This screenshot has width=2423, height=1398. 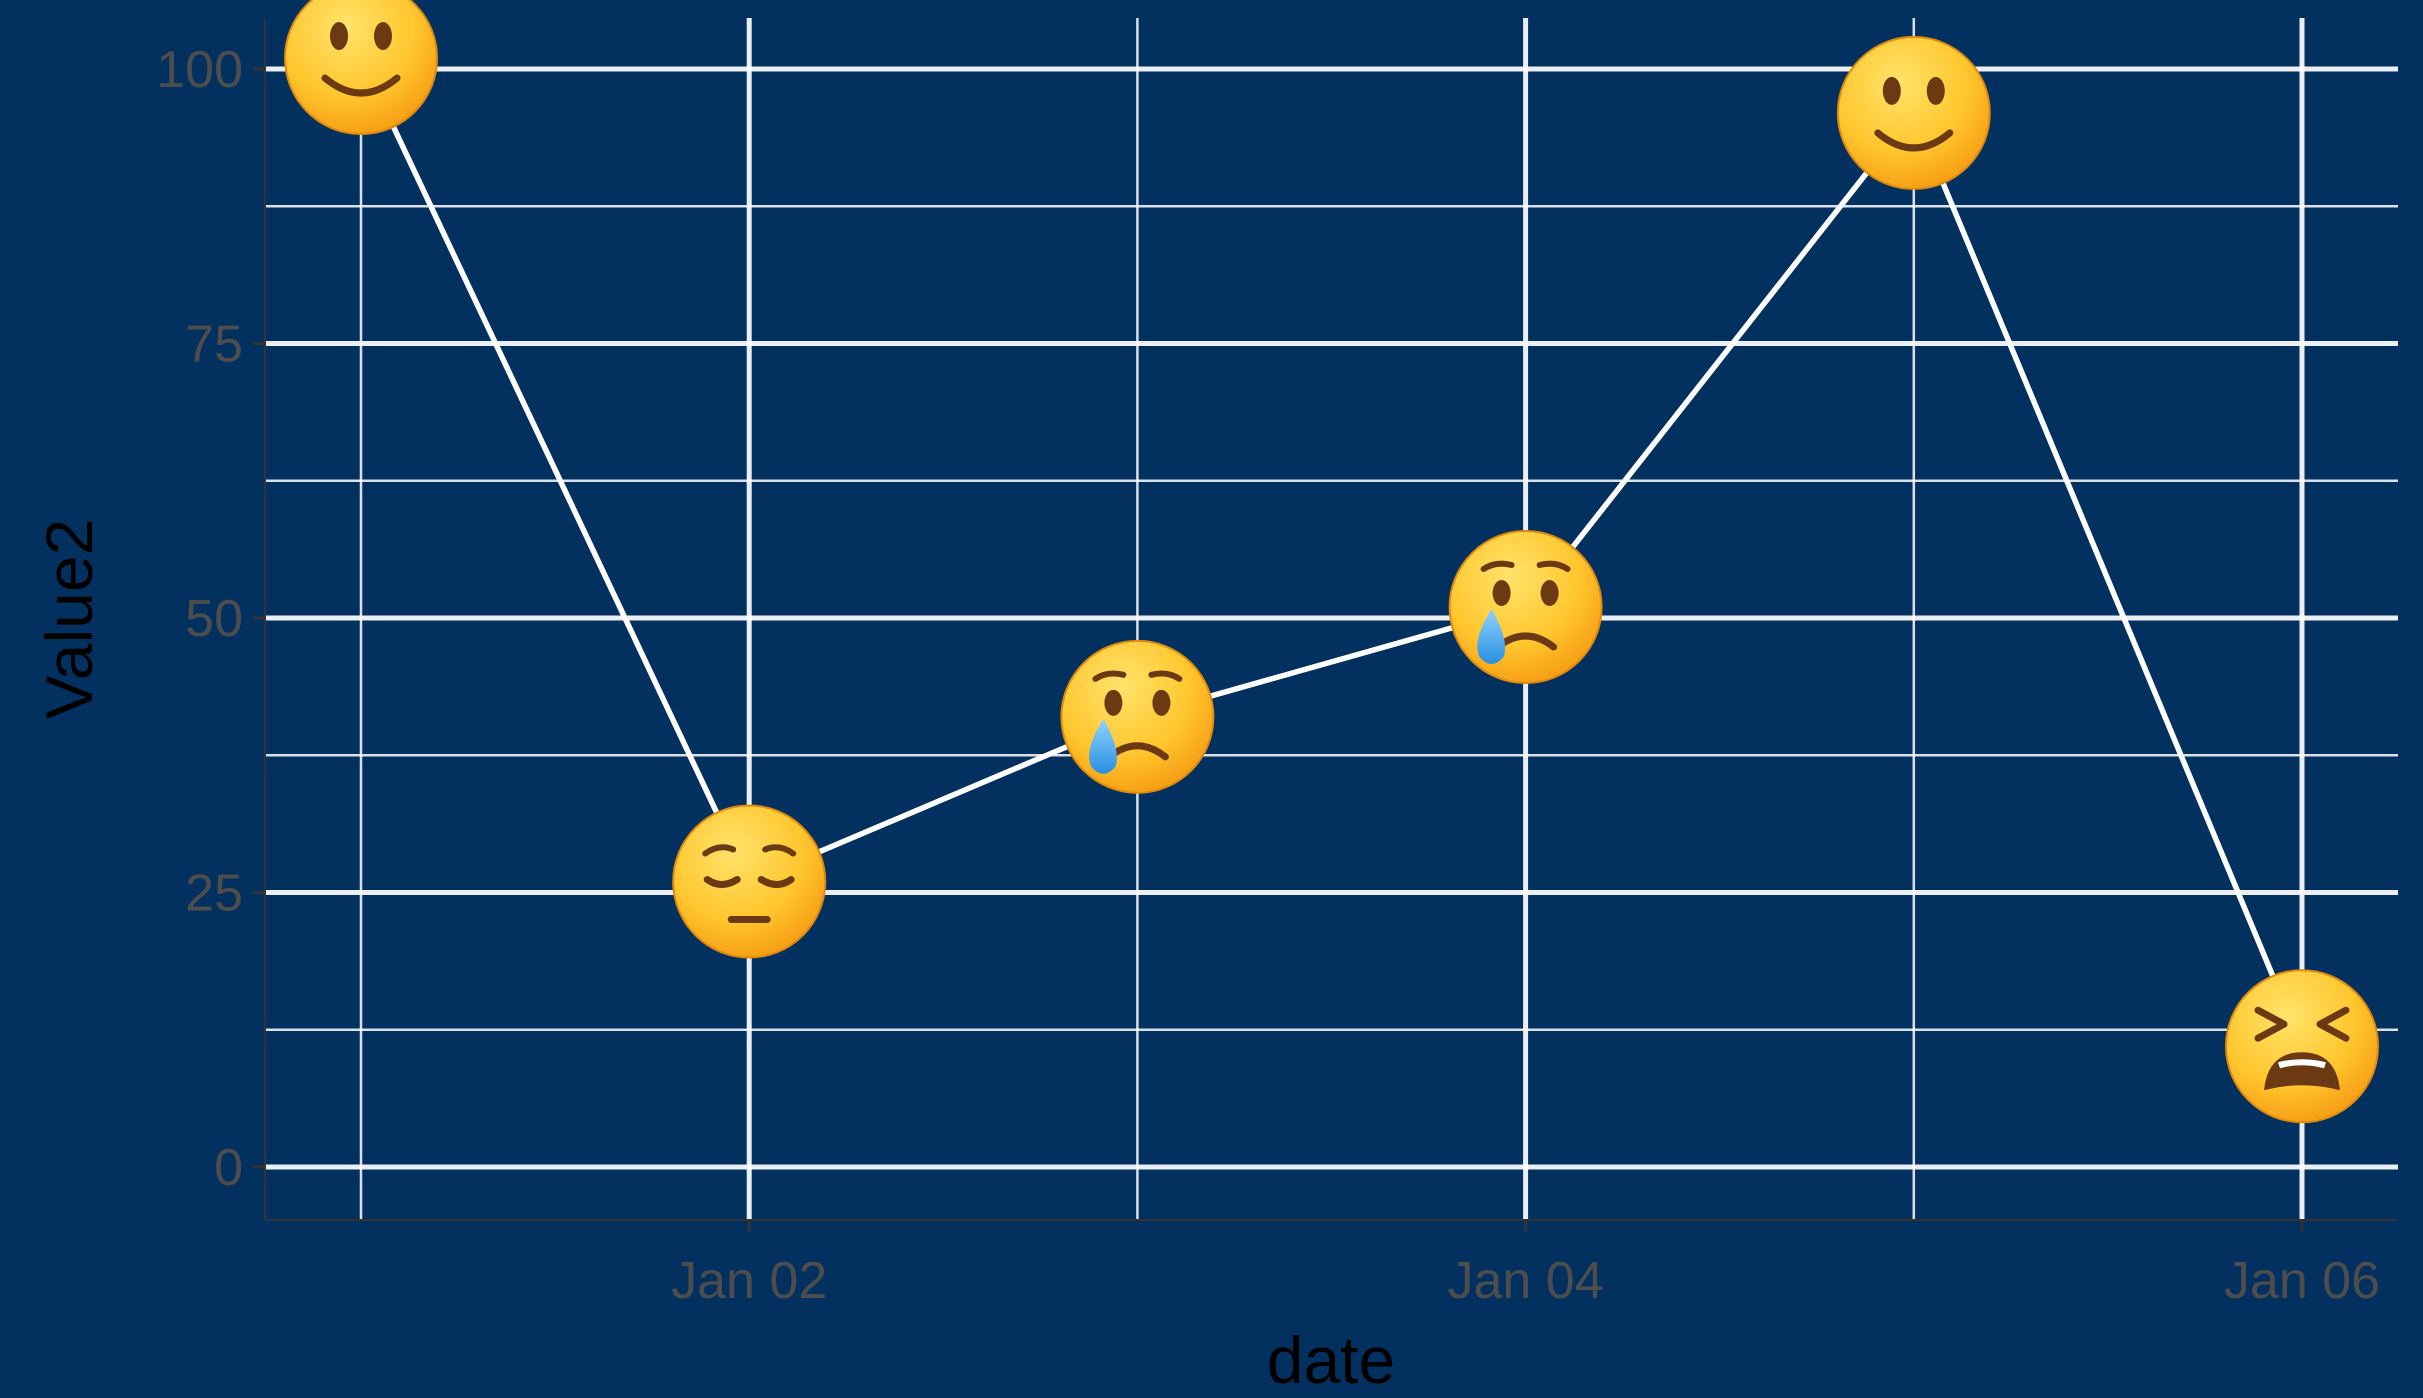 I want to click on x-tick-label: Jan 06, so click(x=2302, y=1281).